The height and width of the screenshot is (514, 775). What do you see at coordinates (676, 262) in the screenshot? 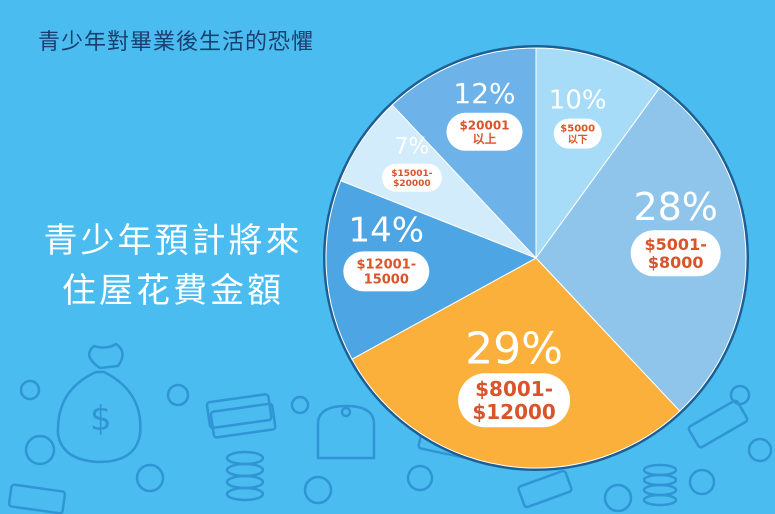
I see `slice-range-label: $8000` at bounding box center [676, 262].